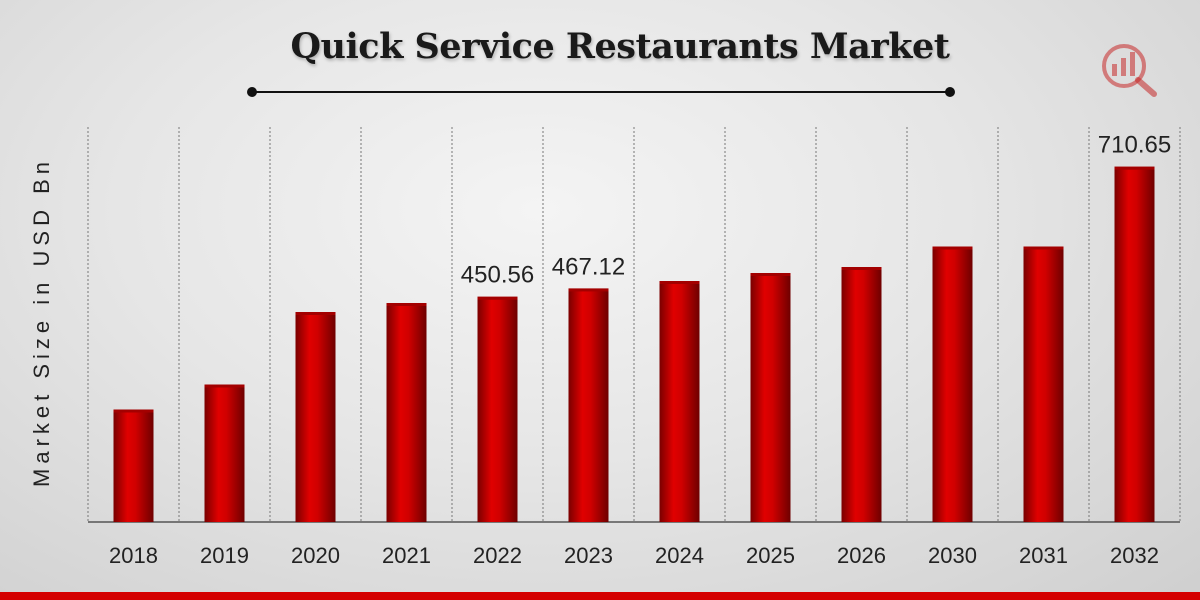 The height and width of the screenshot is (600, 1200). I want to click on bar-2019, so click(224, 453).